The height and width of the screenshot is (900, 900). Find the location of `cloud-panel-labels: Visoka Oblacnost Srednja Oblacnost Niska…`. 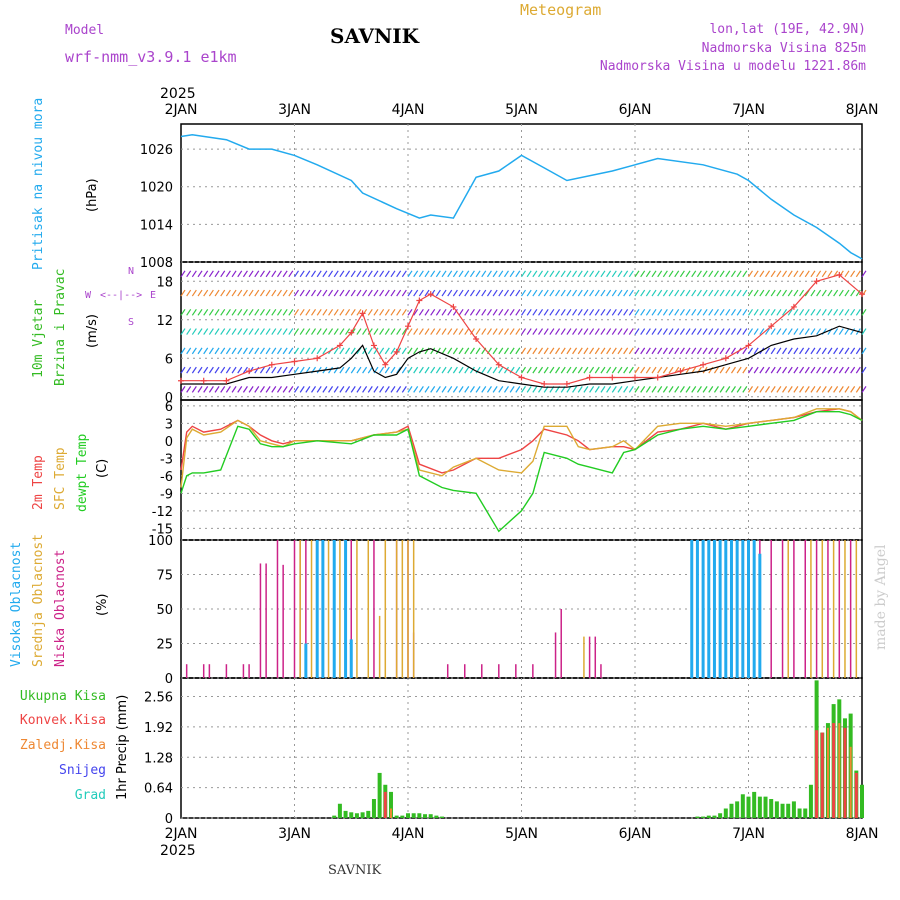

cloud-panel-labels: Visoka Oblacnost Srednja Oblacnost Niska… is located at coordinates (59, 600).